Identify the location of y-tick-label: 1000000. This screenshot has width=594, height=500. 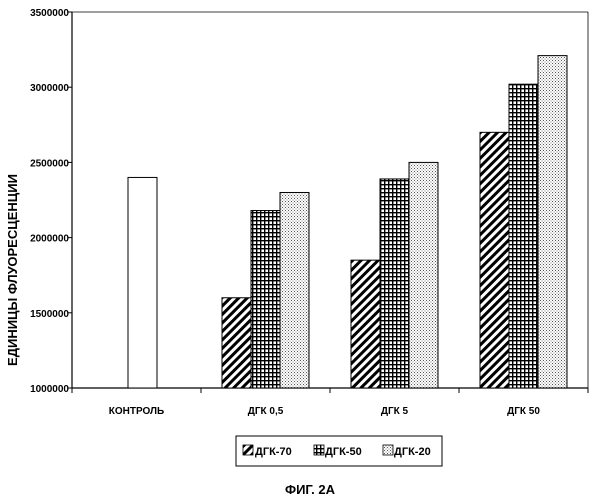
(49, 389).